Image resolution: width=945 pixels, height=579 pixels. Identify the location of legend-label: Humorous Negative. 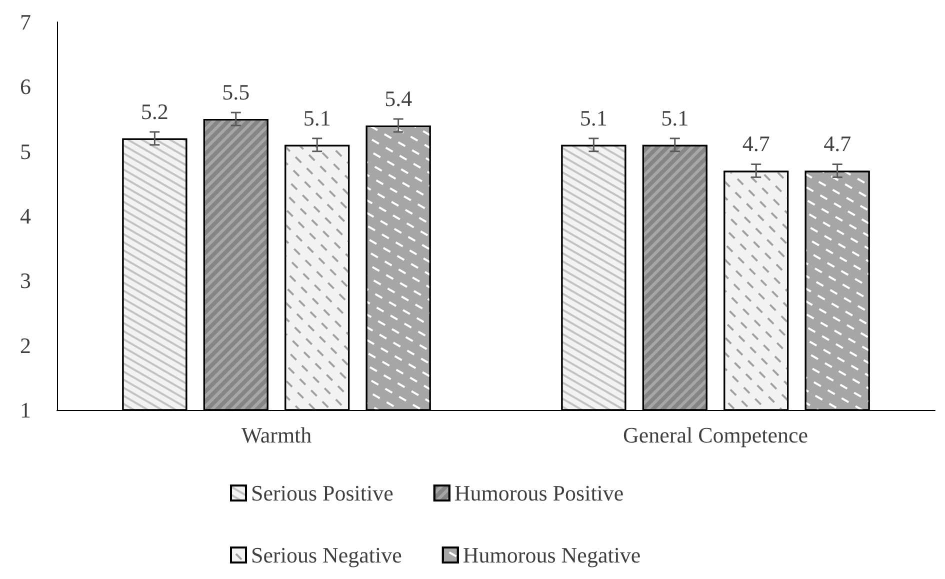
(551, 555).